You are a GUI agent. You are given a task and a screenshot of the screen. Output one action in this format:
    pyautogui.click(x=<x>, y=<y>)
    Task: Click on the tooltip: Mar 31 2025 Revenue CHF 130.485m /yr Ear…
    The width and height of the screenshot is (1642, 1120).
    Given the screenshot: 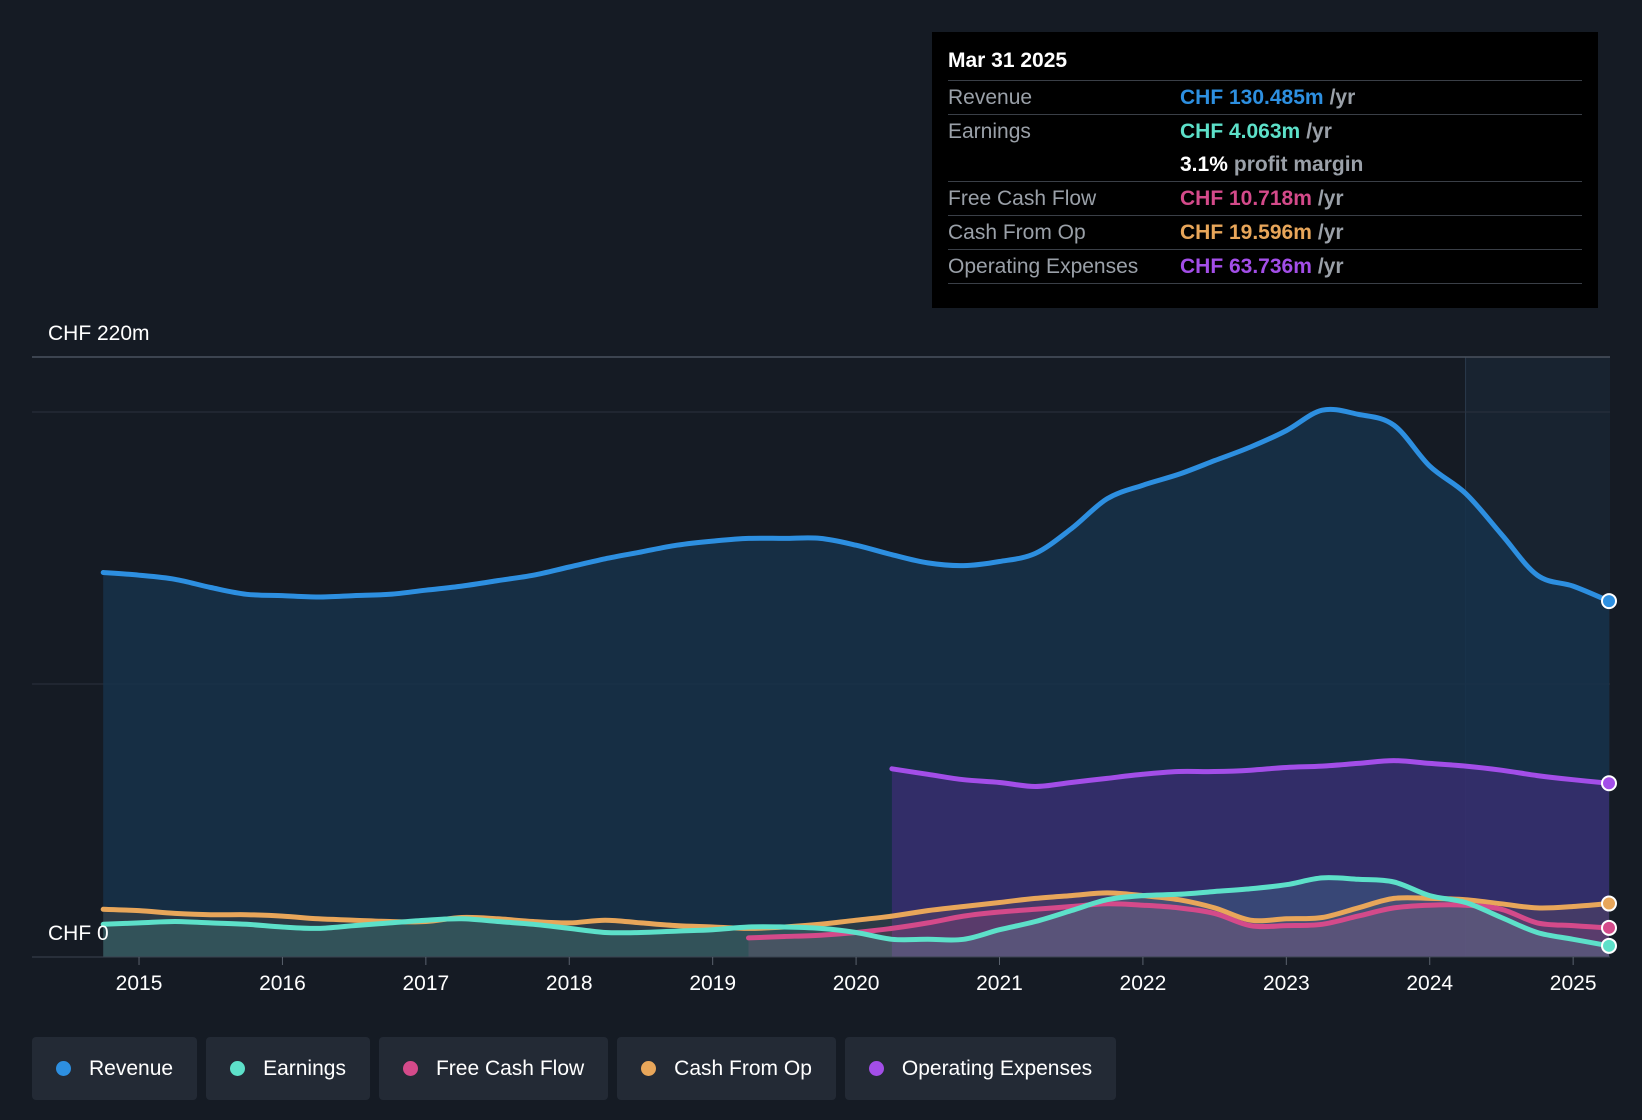 What is the action you would take?
    pyautogui.click(x=1265, y=170)
    